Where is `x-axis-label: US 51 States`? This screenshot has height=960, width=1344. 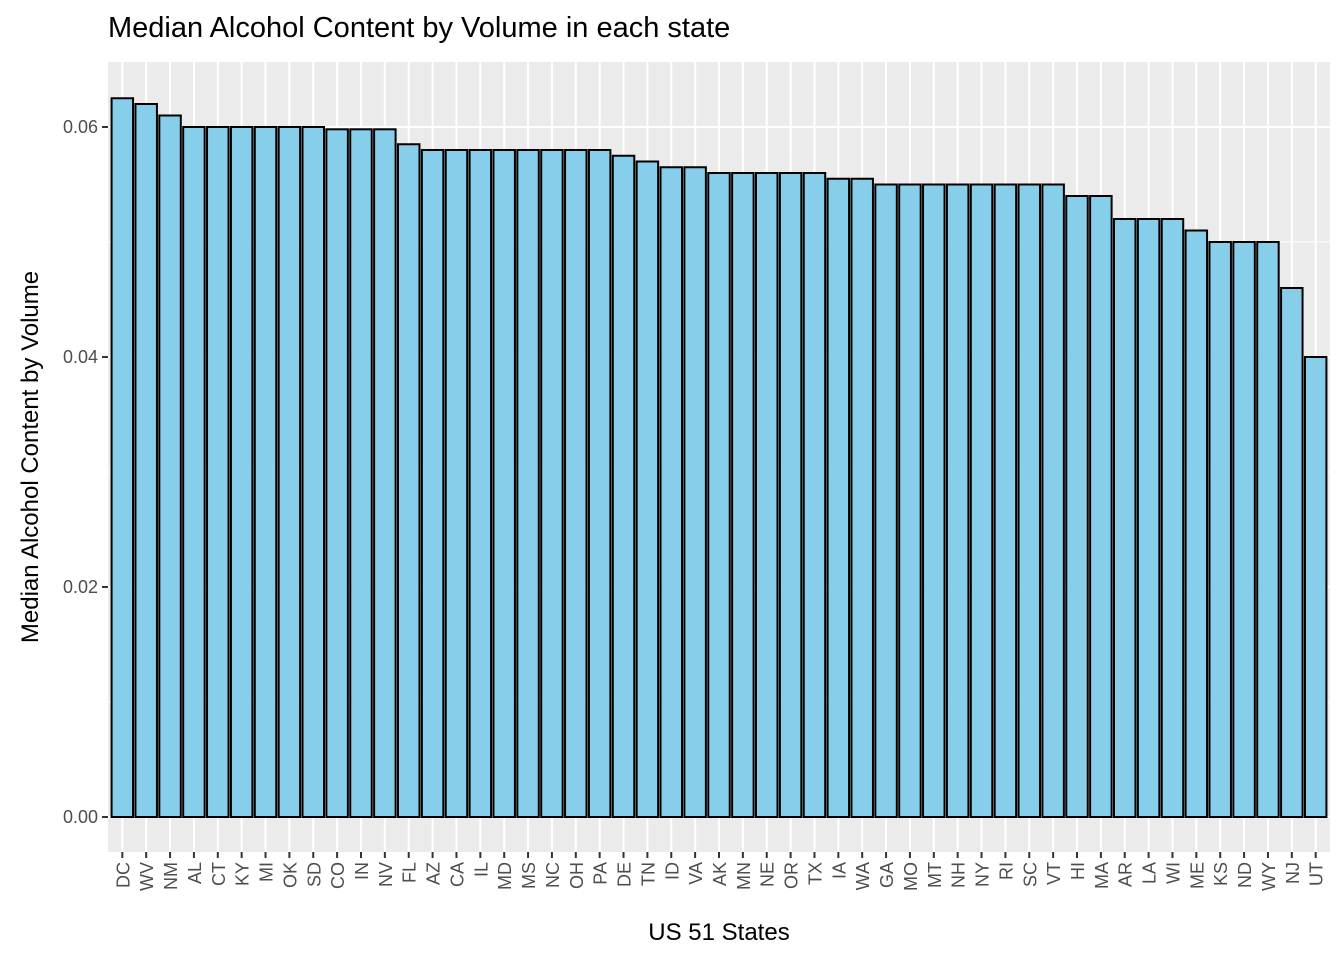 x-axis-label: US 51 States is located at coordinates (718, 932).